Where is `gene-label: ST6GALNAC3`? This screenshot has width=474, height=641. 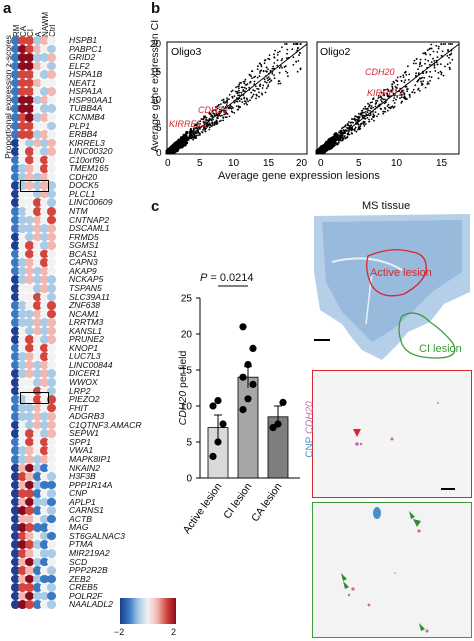 gene-label: ST6GALNAC3 is located at coordinates (97, 535).